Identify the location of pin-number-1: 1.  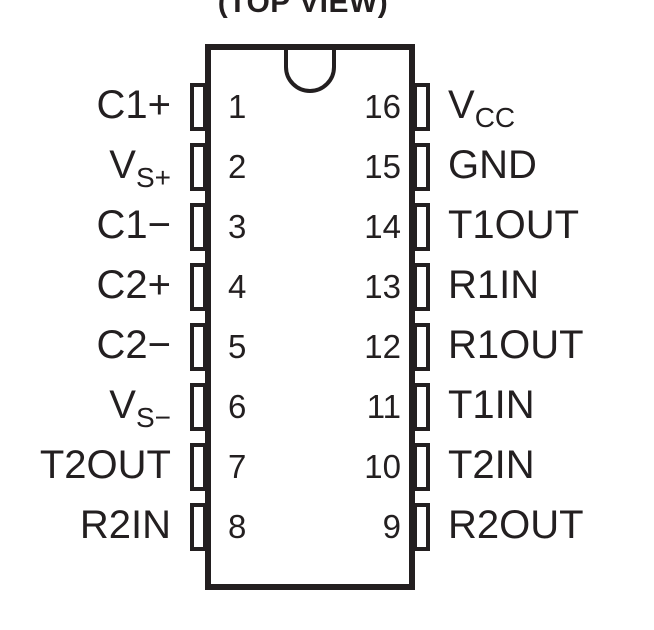
(237, 106).